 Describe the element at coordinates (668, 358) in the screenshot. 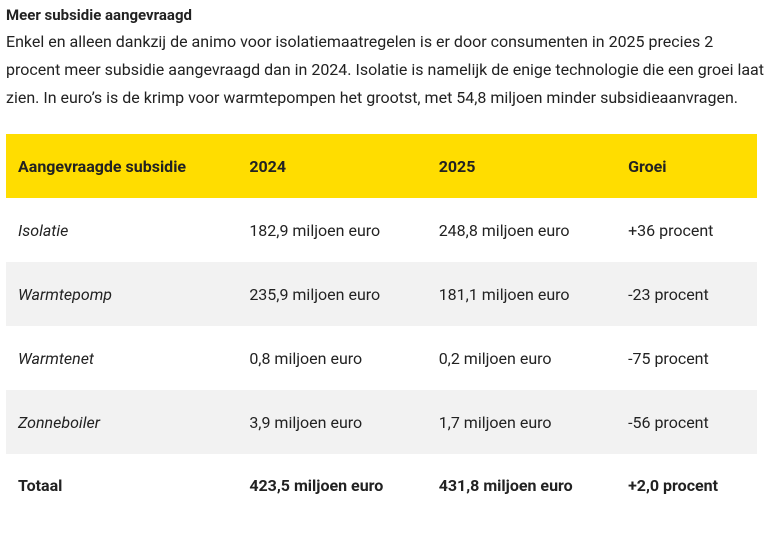

I see `table-cell: -75 procent` at that location.